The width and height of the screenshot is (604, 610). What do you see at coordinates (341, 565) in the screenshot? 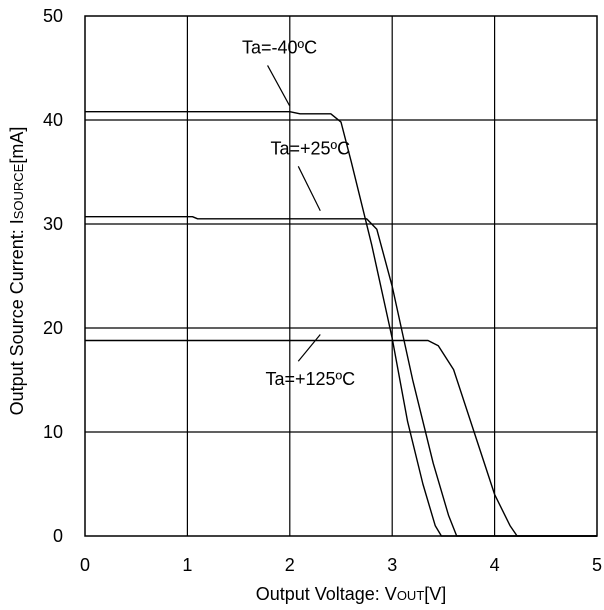
I see `x-tick-labels: 0 1 2 3 4 5` at bounding box center [341, 565].